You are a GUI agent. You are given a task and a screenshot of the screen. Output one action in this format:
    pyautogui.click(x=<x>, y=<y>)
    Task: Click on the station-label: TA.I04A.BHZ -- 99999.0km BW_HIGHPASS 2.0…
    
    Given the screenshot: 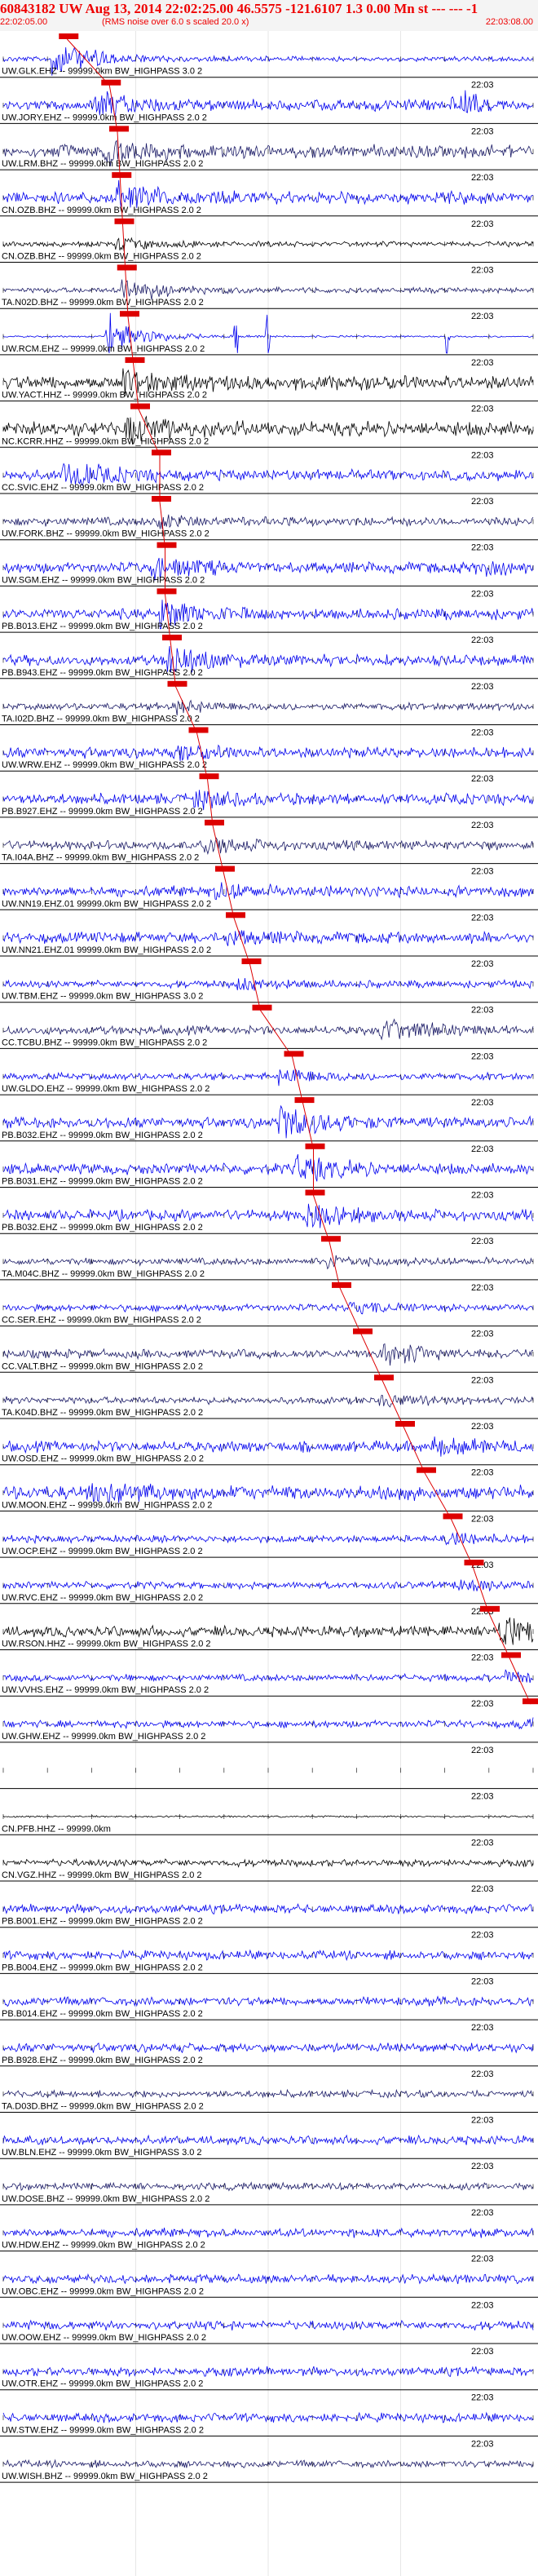 What is the action you would take?
    pyautogui.click(x=100, y=858)
    